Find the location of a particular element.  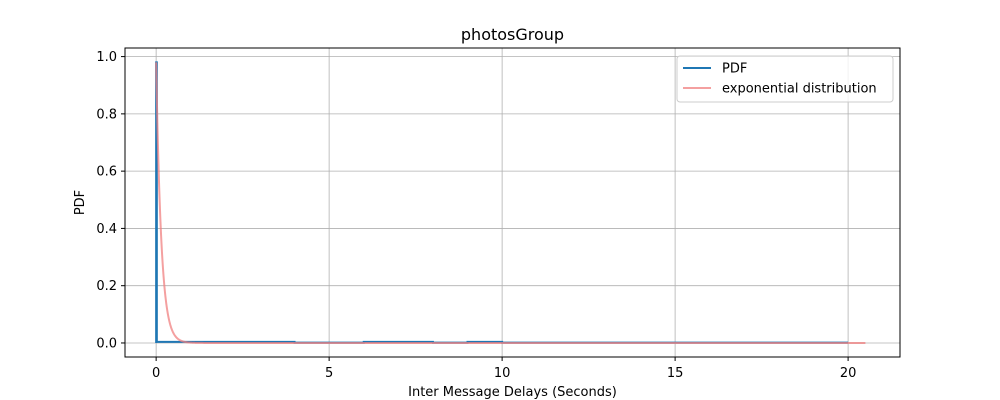

legend: PDF exponential distribution is located at coordinates (785, 79).